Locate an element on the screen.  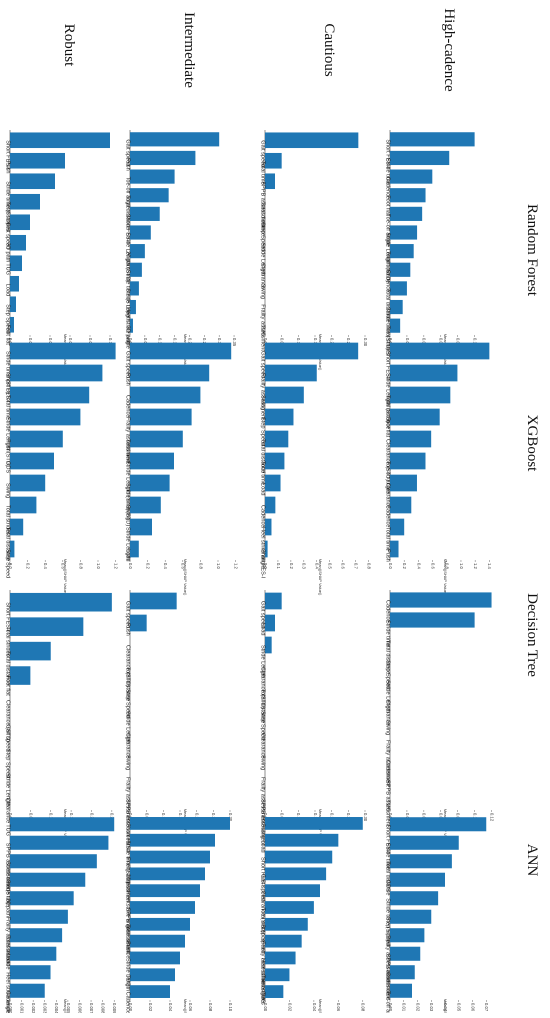
feature-label: Stride time (STD) is located at coordinates (128, 861).